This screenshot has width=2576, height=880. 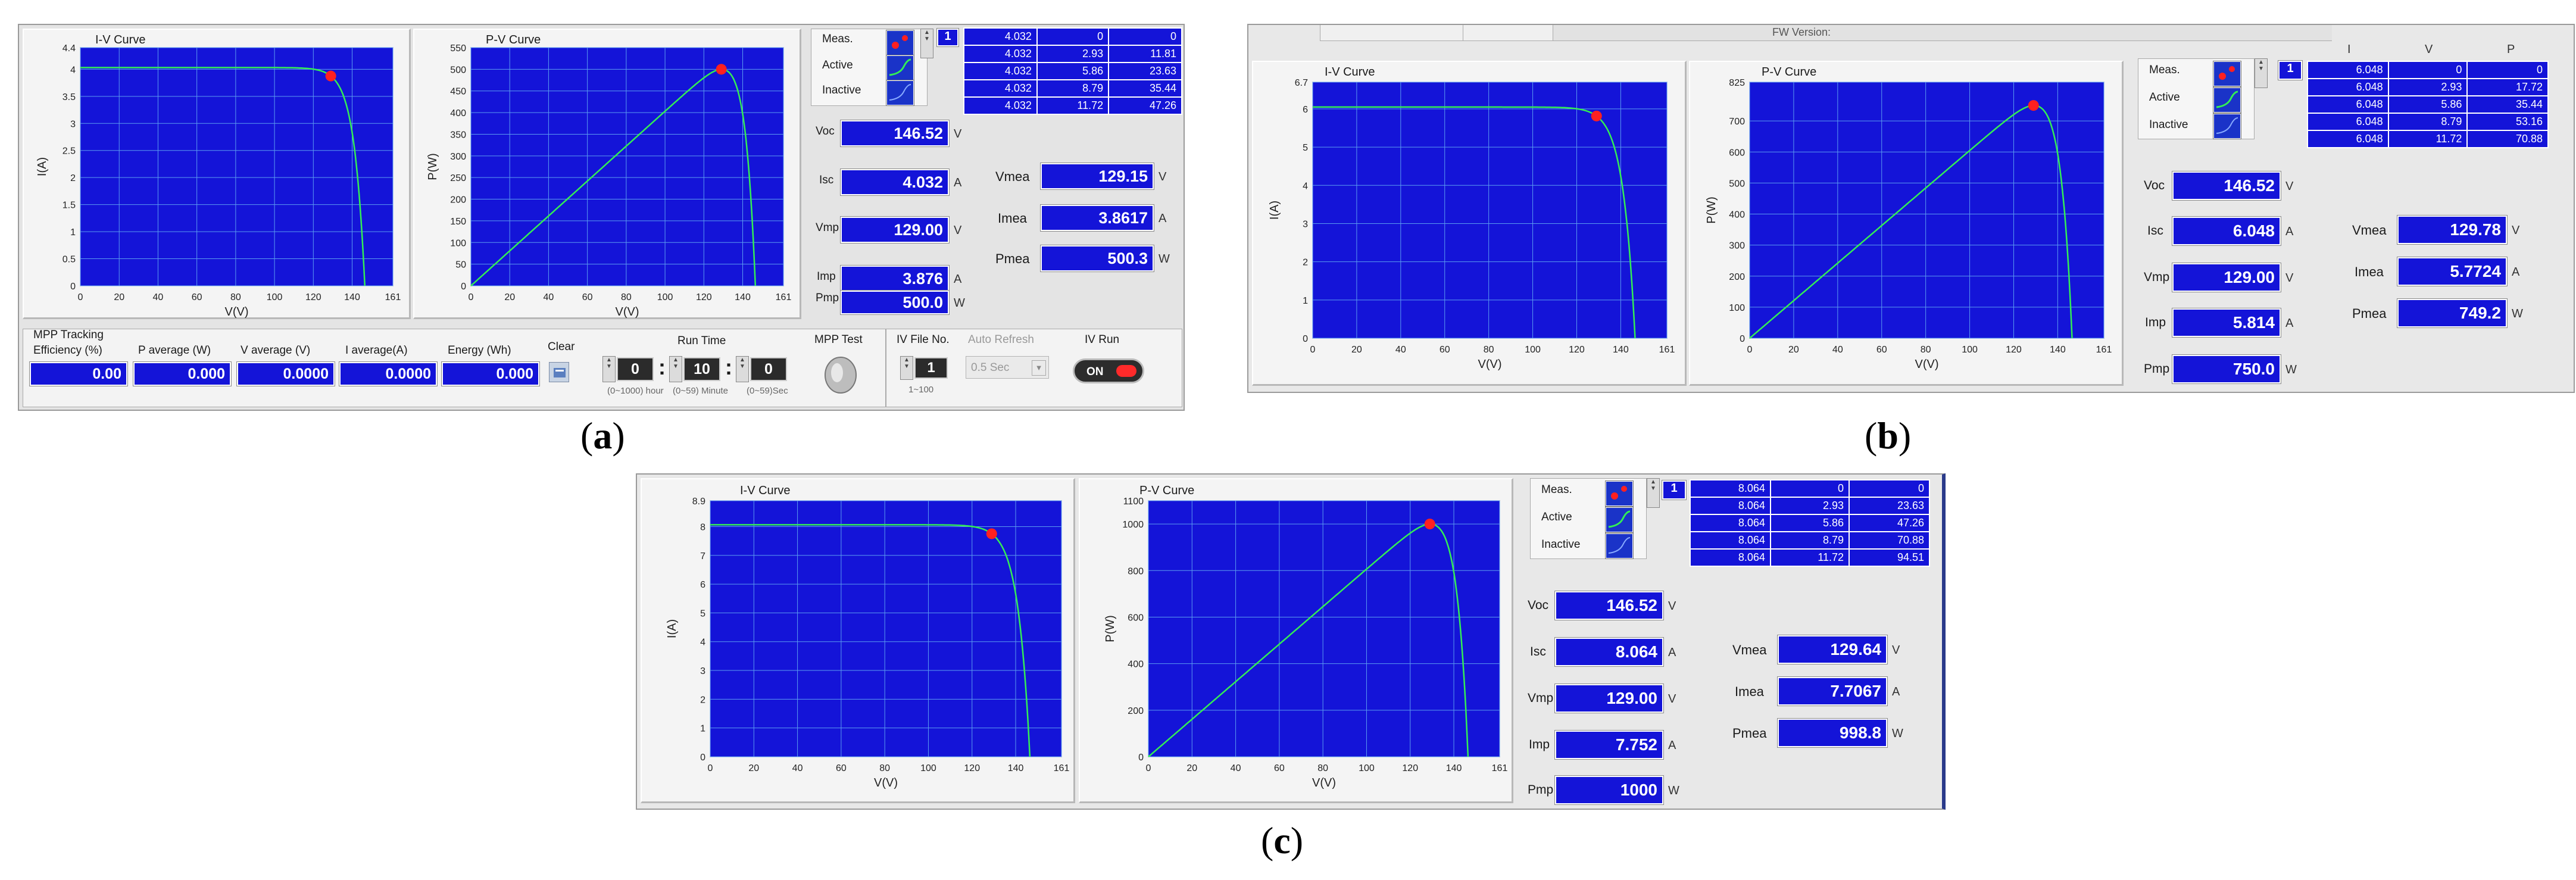 What do you see at coordinates (1097, 218) in the screenshot?
I see `imea-value: 3.8617` at bounding box center [1097, 218].